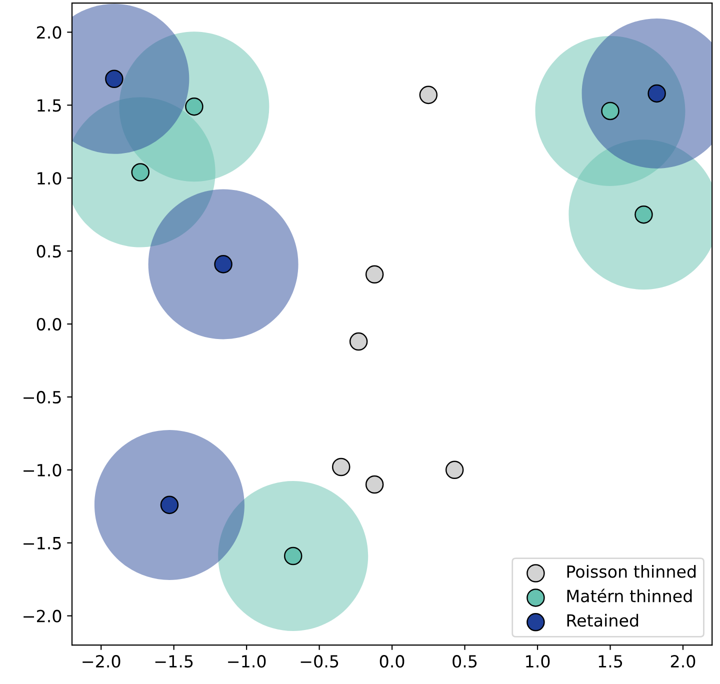 Image resolution: width=720 pixels, height=684 pixels. What do you see at coordinates (683, 661) in the screenshot?
I see `x-tick-label: 2.0` at bounding box center [683, 661].